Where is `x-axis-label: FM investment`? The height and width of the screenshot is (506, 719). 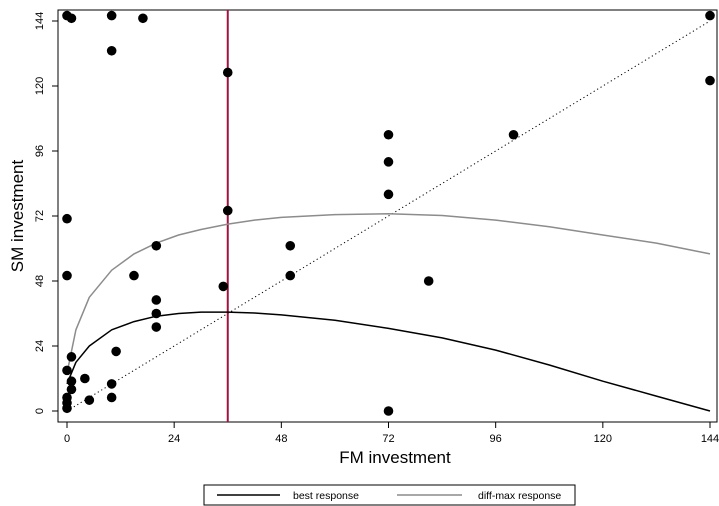
x-axis-label: FM investment is located at coordinates (395, 457).